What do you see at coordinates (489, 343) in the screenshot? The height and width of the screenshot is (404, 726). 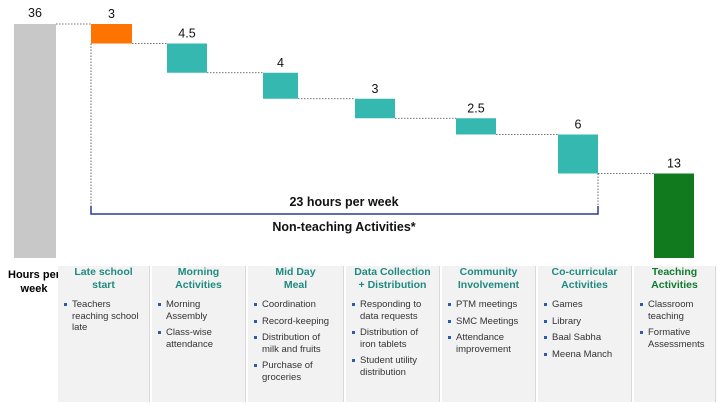 I see `category-item: Attendance improvement` at bounding box center [489, 343].